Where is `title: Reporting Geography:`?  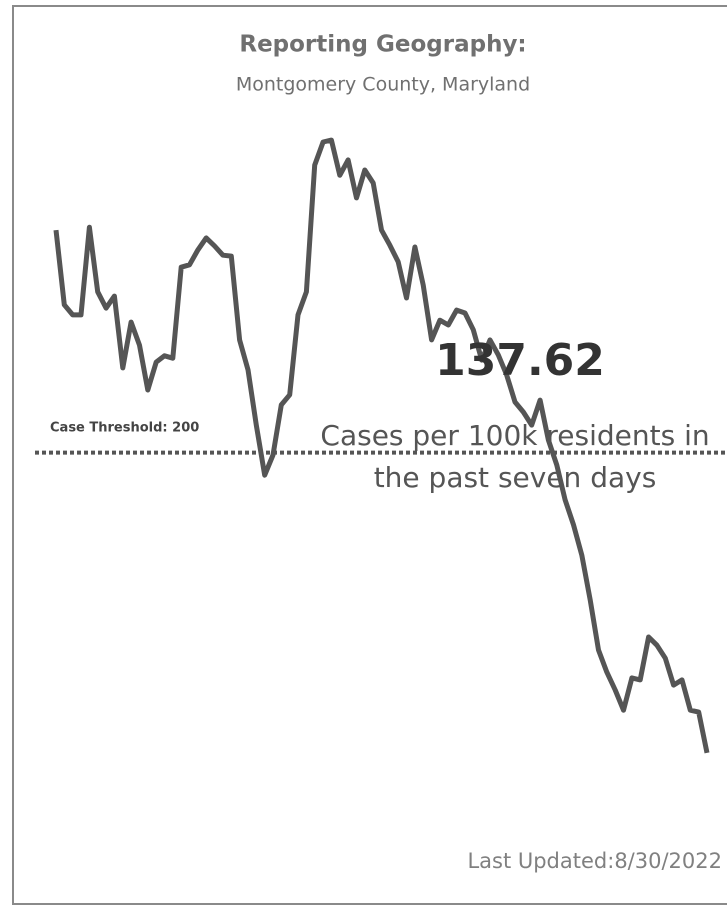 title: Reporting Geography: is located at coordinates (382, 45).